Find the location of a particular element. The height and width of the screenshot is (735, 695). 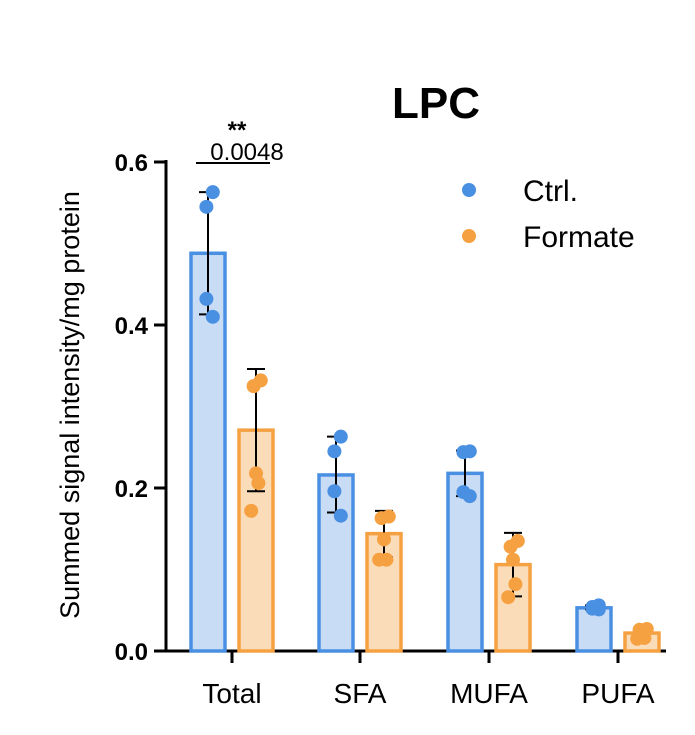

y-axis-label: Summed signal intensity/mg protein is located at coordinates (70, 405).